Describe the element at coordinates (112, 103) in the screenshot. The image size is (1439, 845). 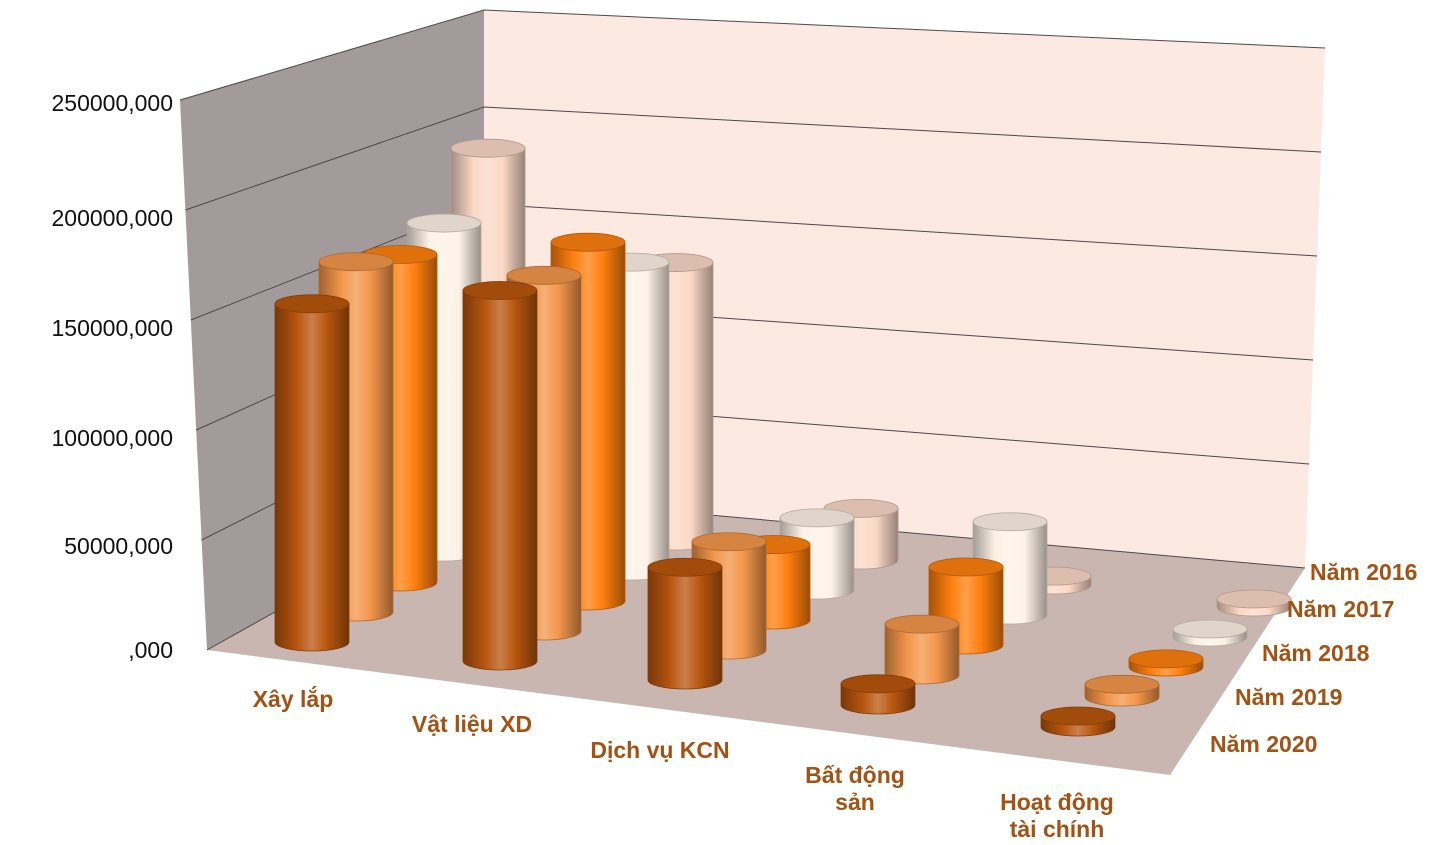
I see `y-tick-label: 250000,000` at that location.